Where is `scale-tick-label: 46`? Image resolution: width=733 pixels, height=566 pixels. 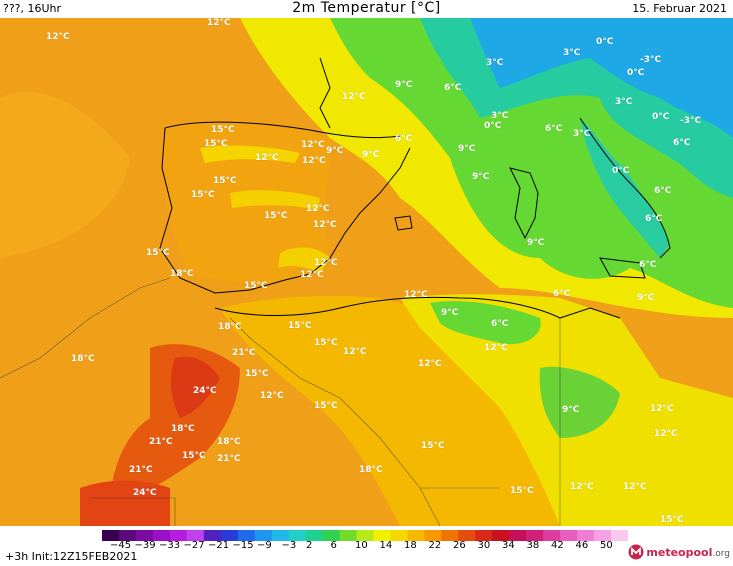
scale-tick-label: 46 is located at coordinates (582, 545).